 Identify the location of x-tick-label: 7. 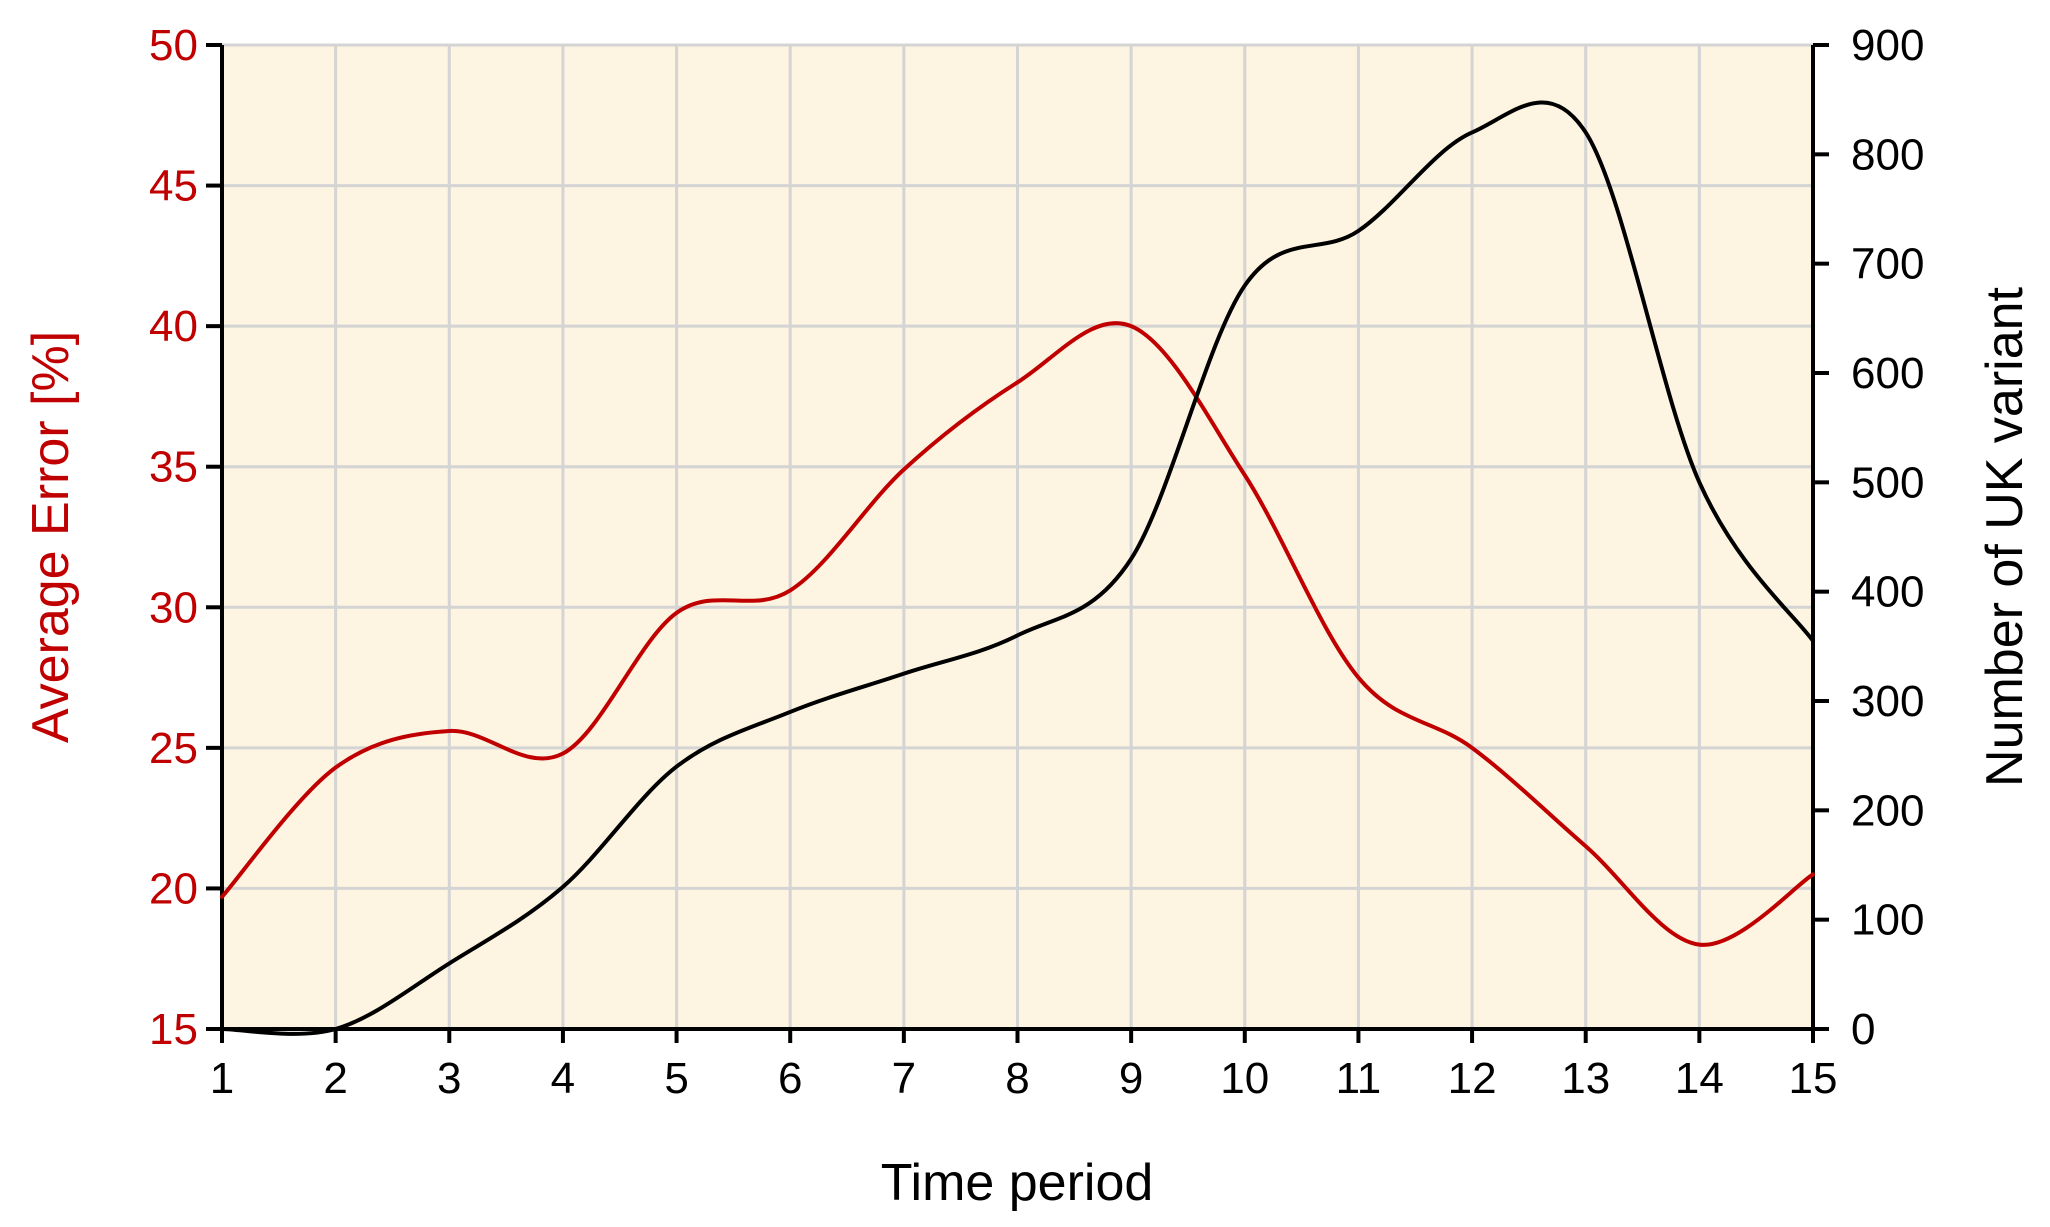
(904, 1078).